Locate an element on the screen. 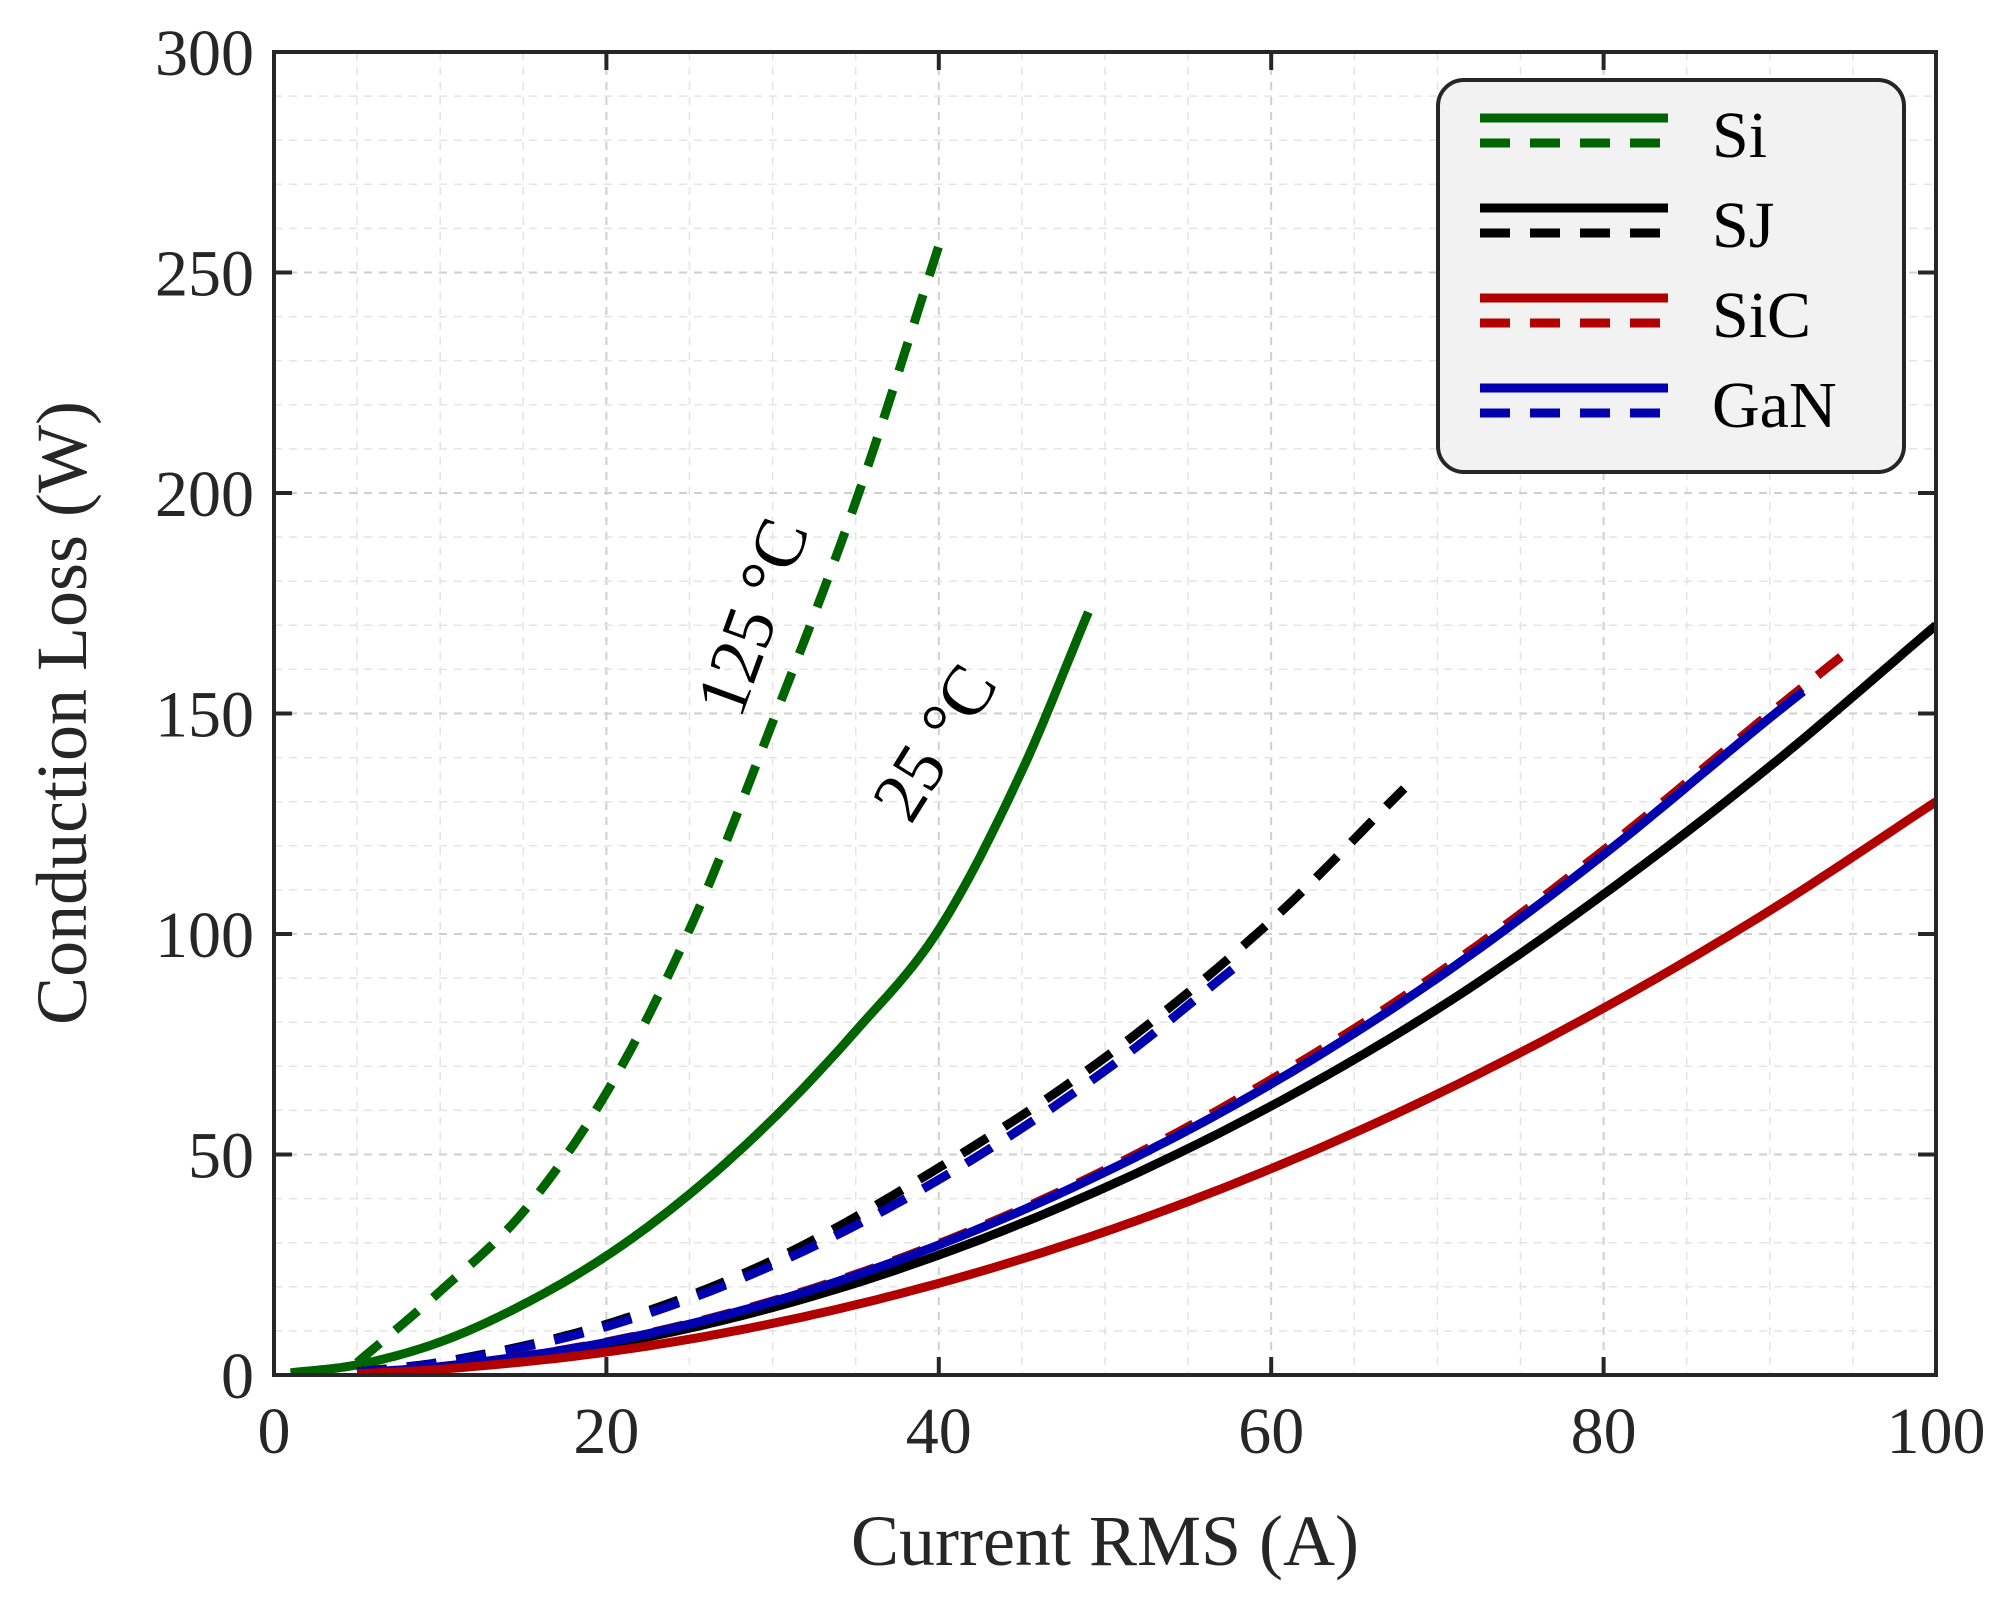  x-tick-label: 0 is located at coordinates (274, 1431).